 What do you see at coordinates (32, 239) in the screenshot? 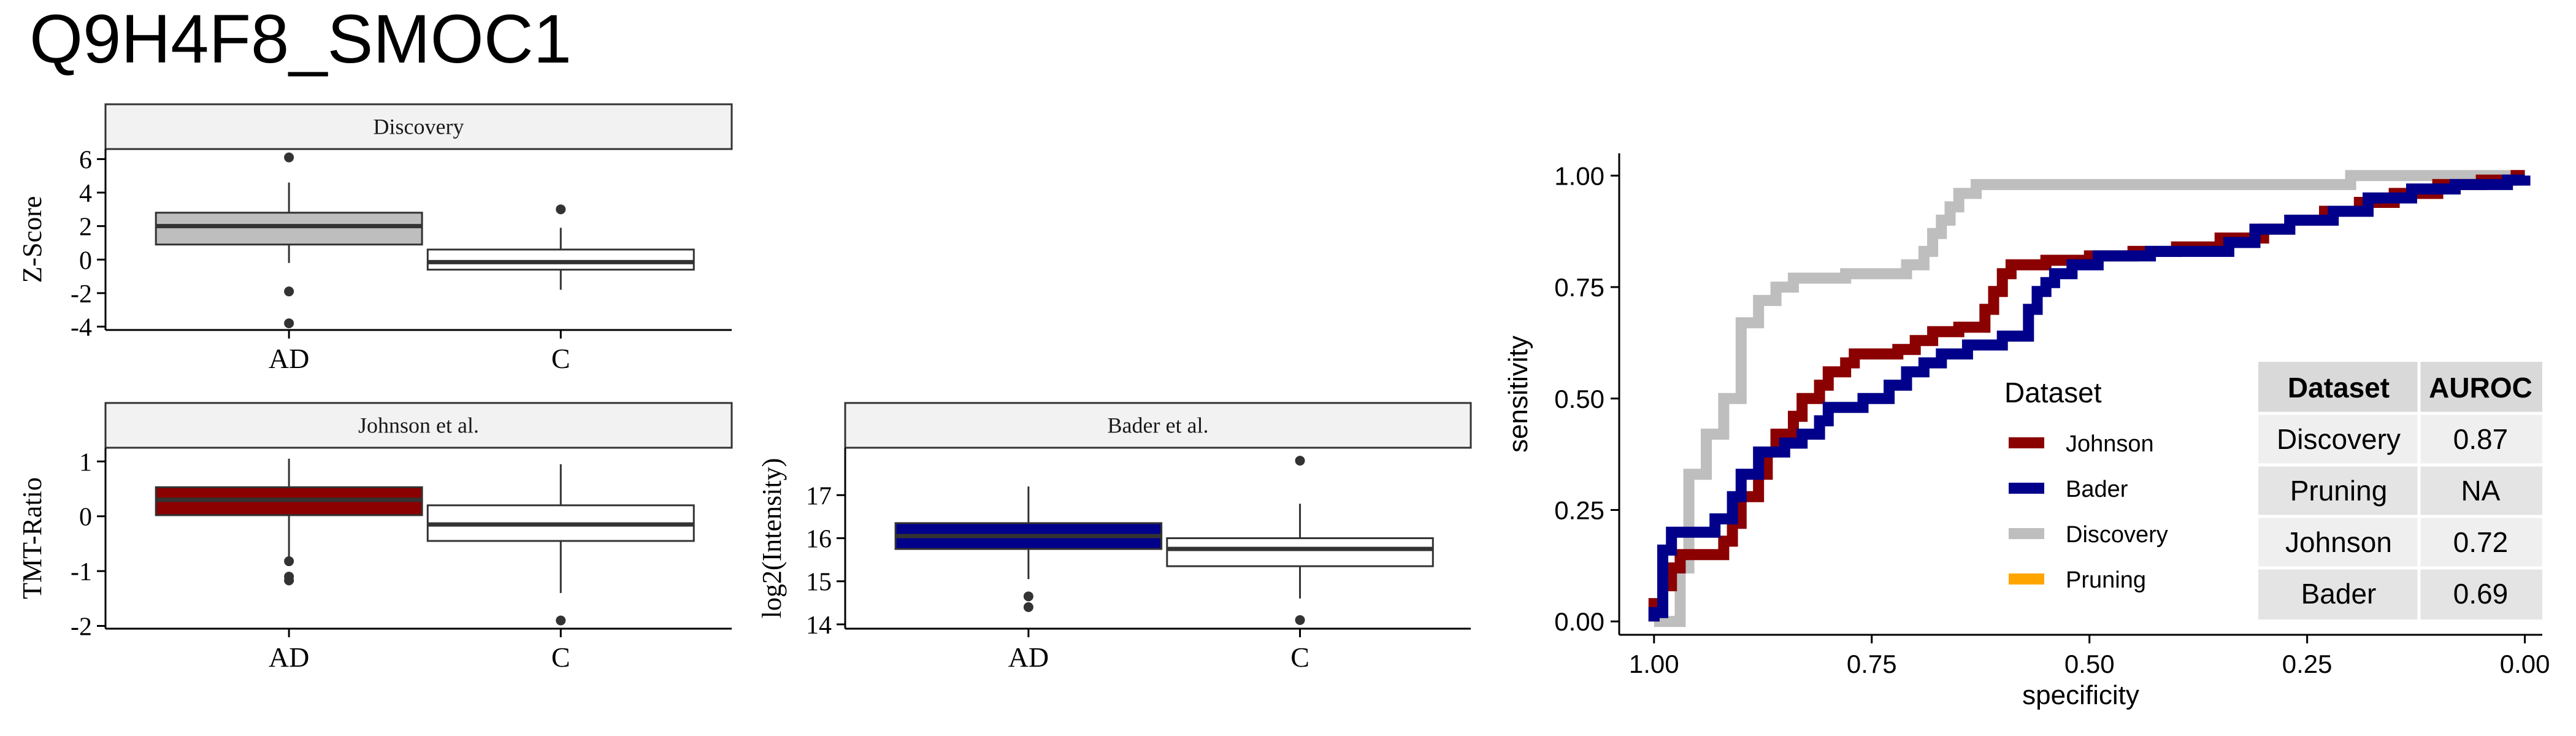
I see `y-axis-label: Z-Score` at bounding box center [32, 239].